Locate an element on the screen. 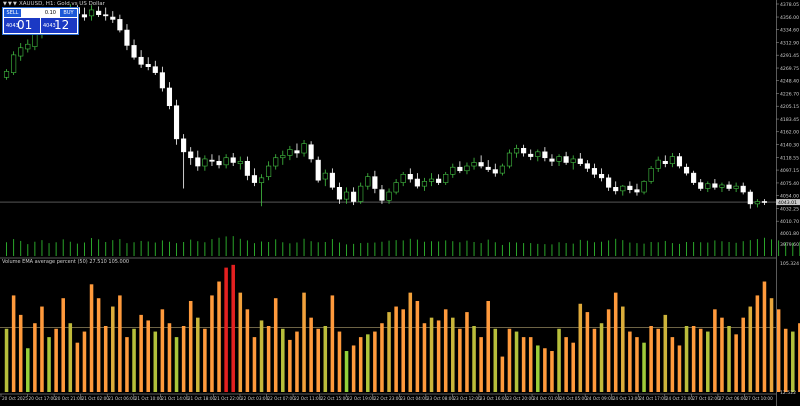  buy-button: BUY is located at coordinates (68, 13).